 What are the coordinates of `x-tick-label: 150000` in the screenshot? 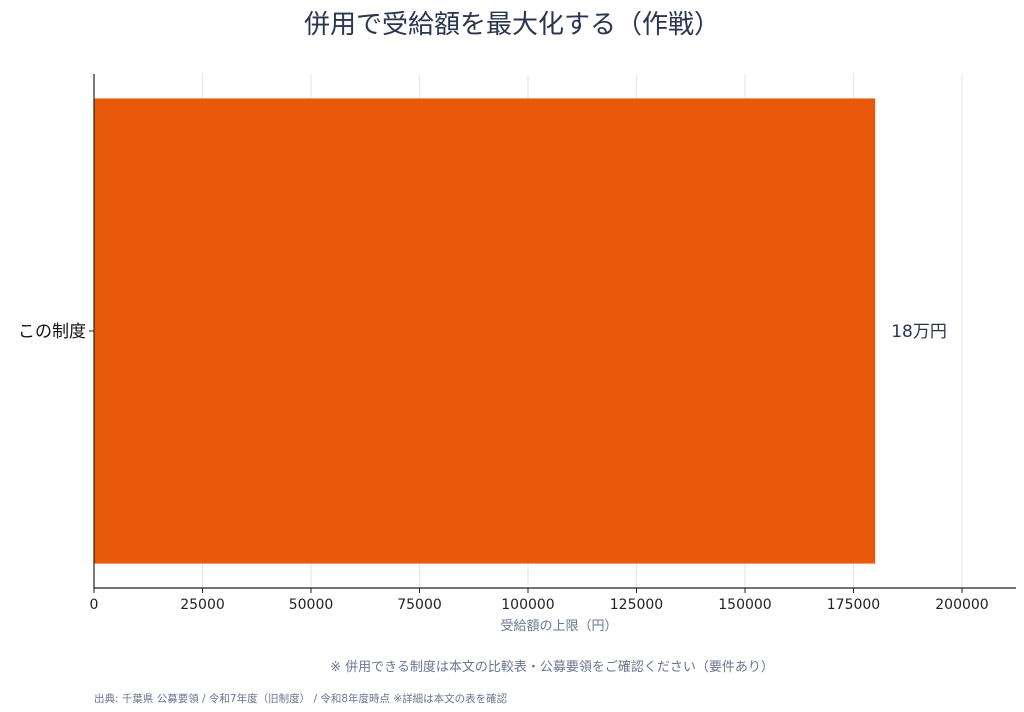 It's located at (744, 605).